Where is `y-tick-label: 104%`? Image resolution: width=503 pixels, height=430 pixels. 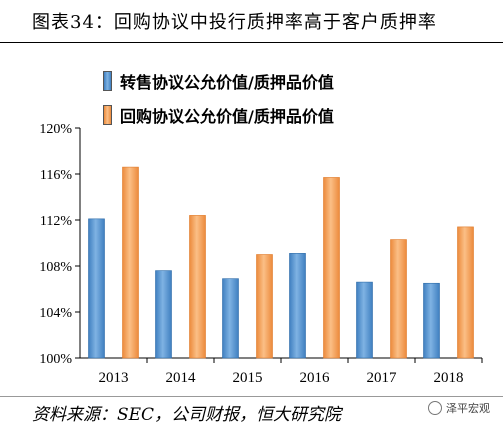 y-tick-label: 104% is located at coordinates (55, 313).